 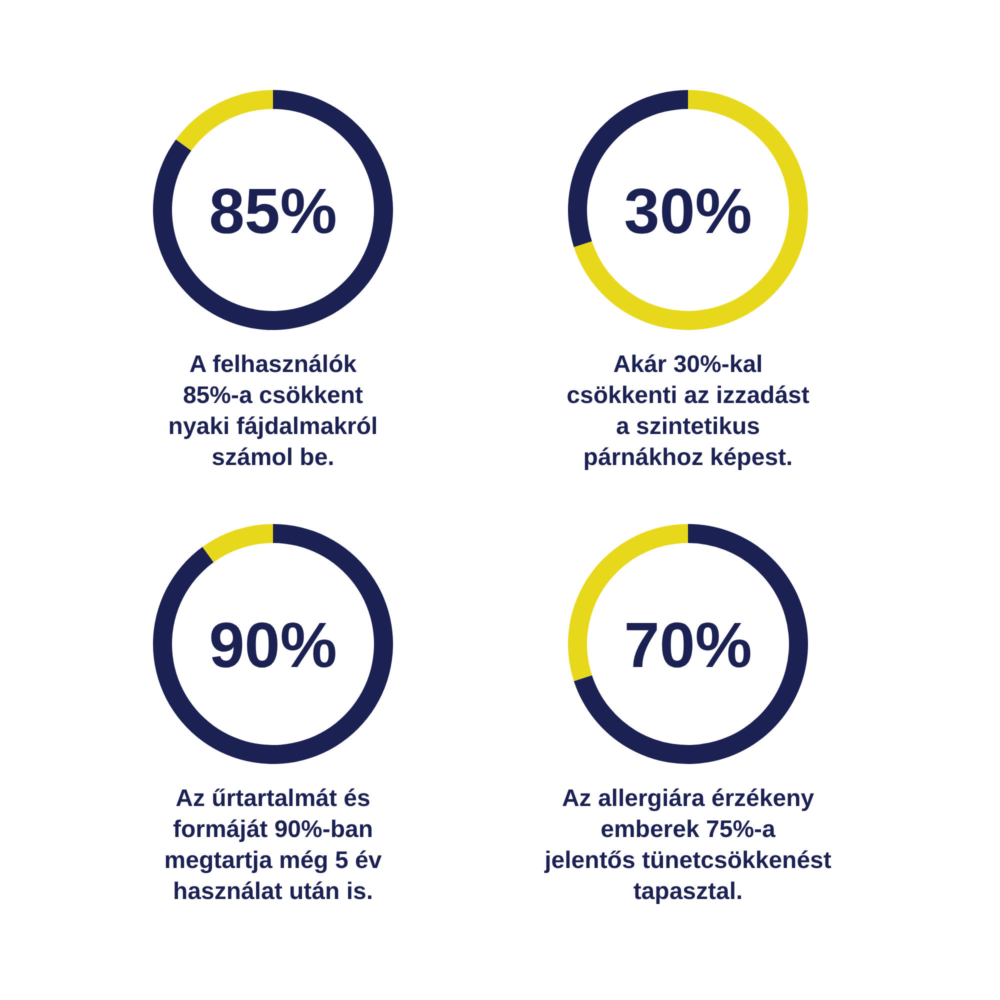 I want to click on text: Akár 30%-kal csökkenti az izzadást a szintetikus párnákhoz képest., so click(x=688, y=411).